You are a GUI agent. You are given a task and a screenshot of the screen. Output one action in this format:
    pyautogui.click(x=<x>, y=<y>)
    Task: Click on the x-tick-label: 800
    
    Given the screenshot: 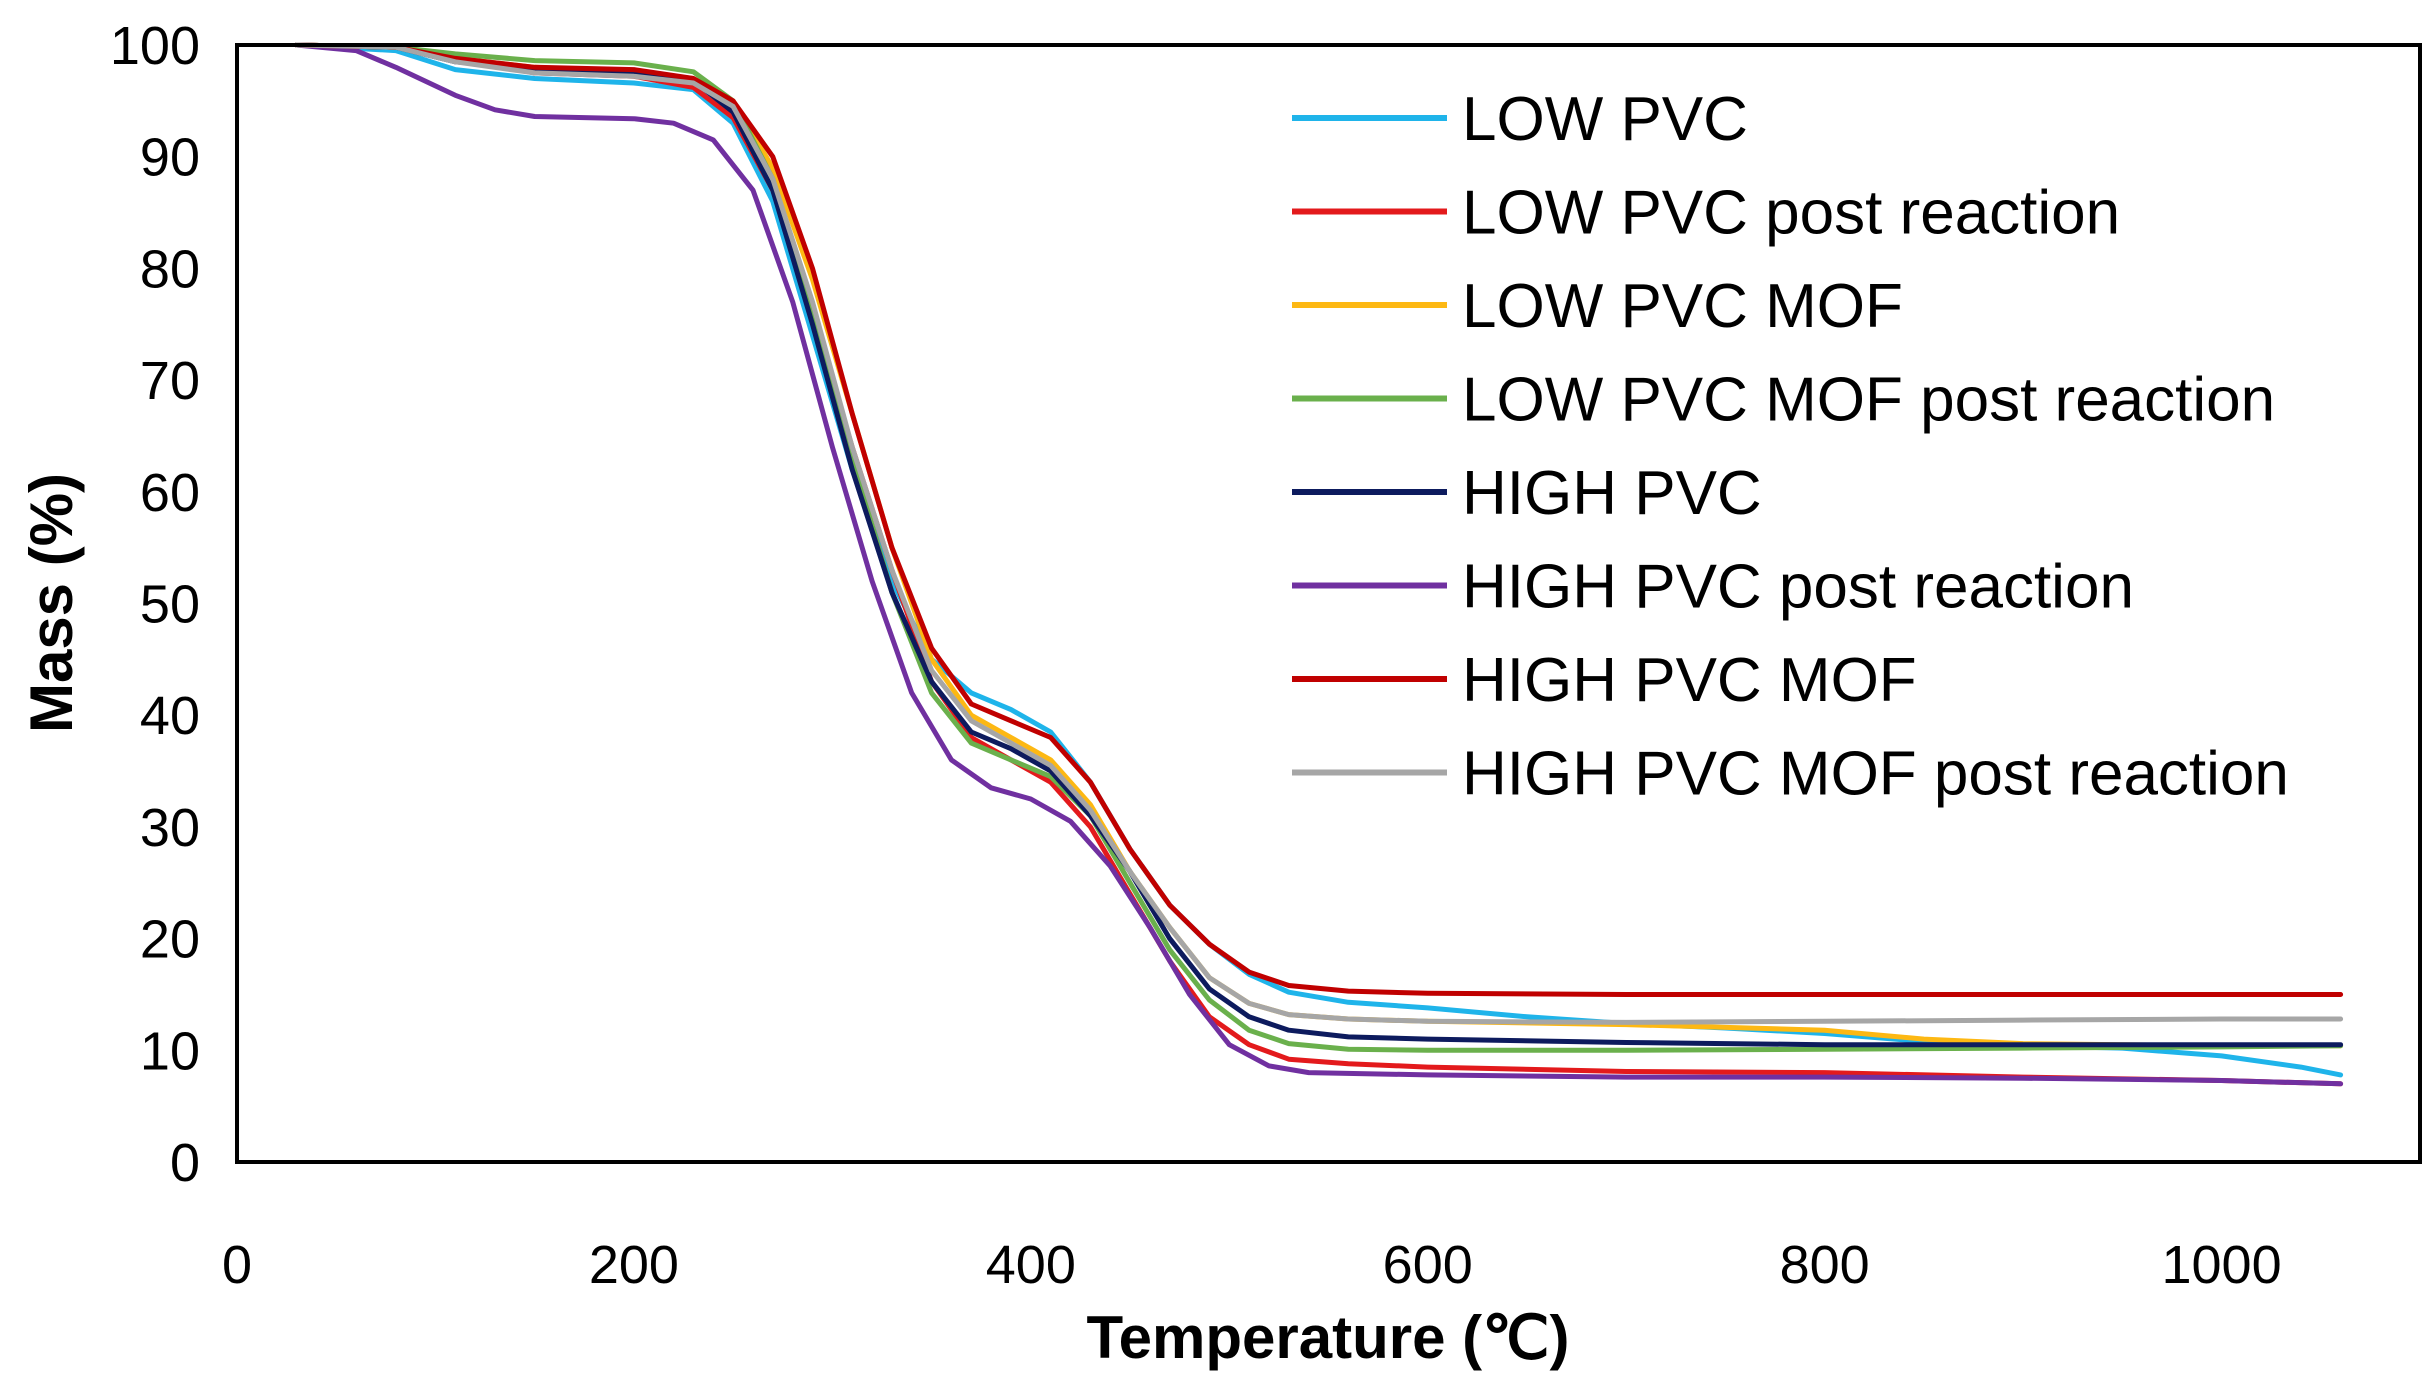 What is the action you would take?
    pyautogui.click(x=1825, y=1265)
    